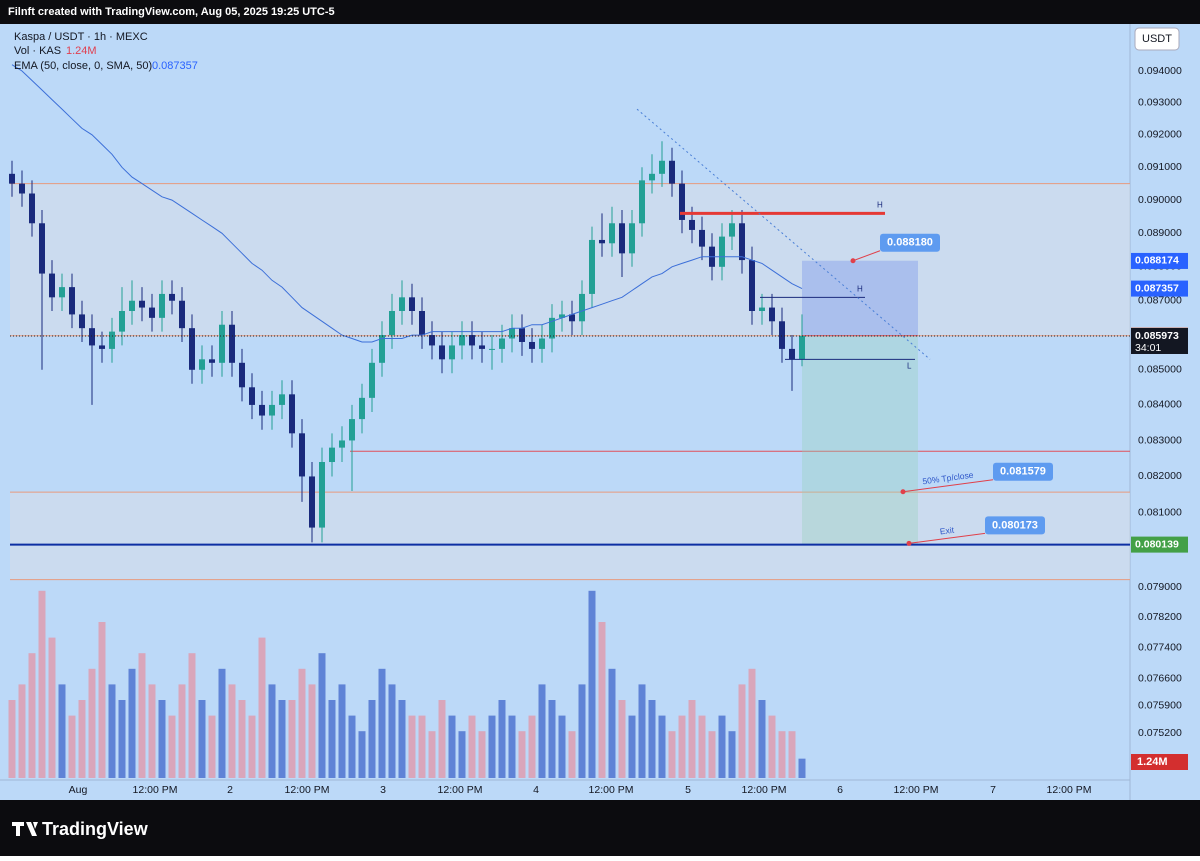 The image size is (1200, 861). What do you see at coordinates (83, 66) in the screenshot?
I see `legend-ema: EMA (50, close, 0, SMA, 50)` at bounding box center [83, 66].